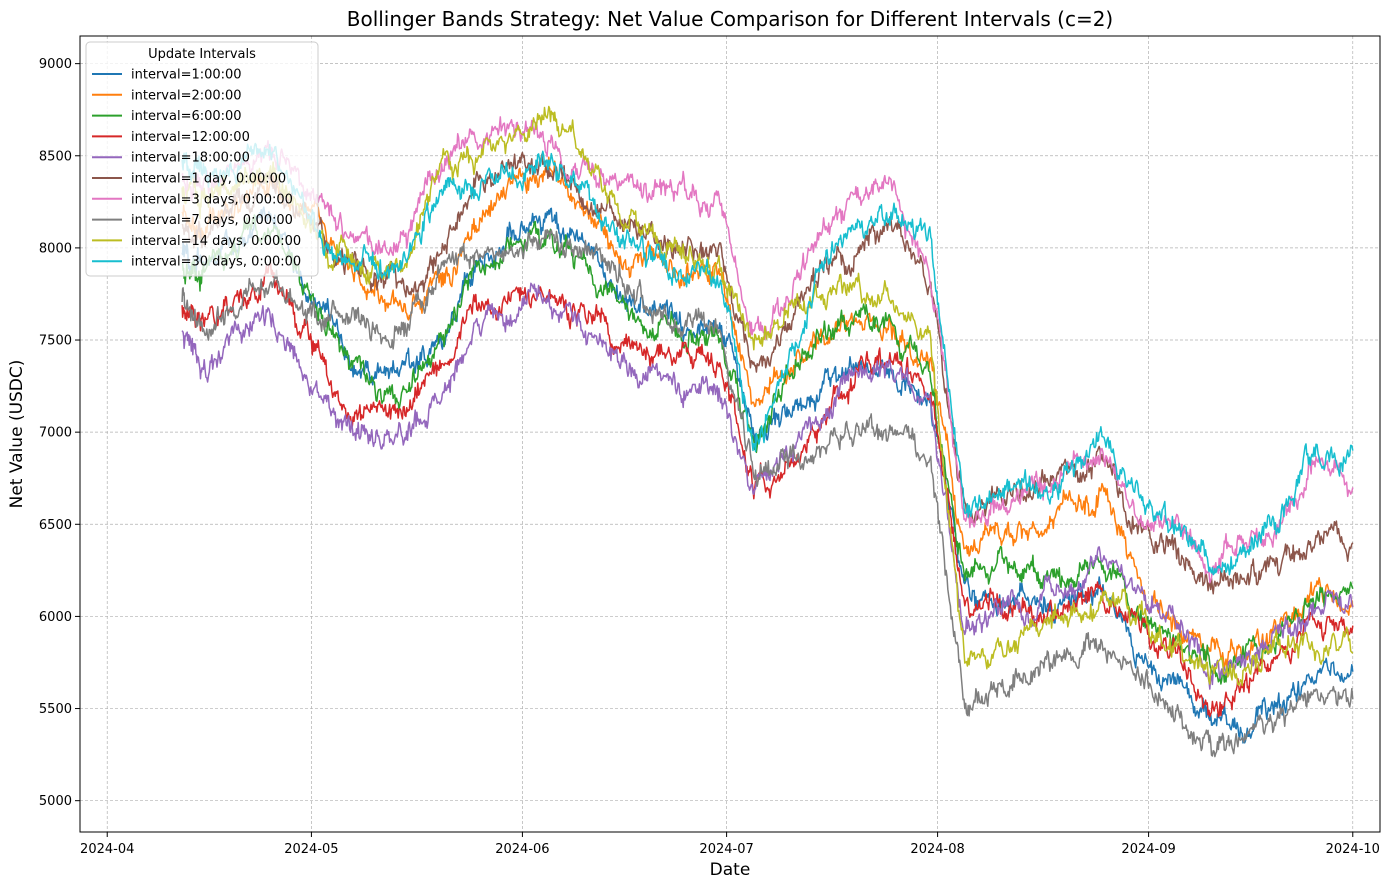 This screenshot has width=1389, height=890. What do you see at coordinates (55, 801) in the screenshot?
I see `y-tick-label: 5000` at bounding box center [55, 801].